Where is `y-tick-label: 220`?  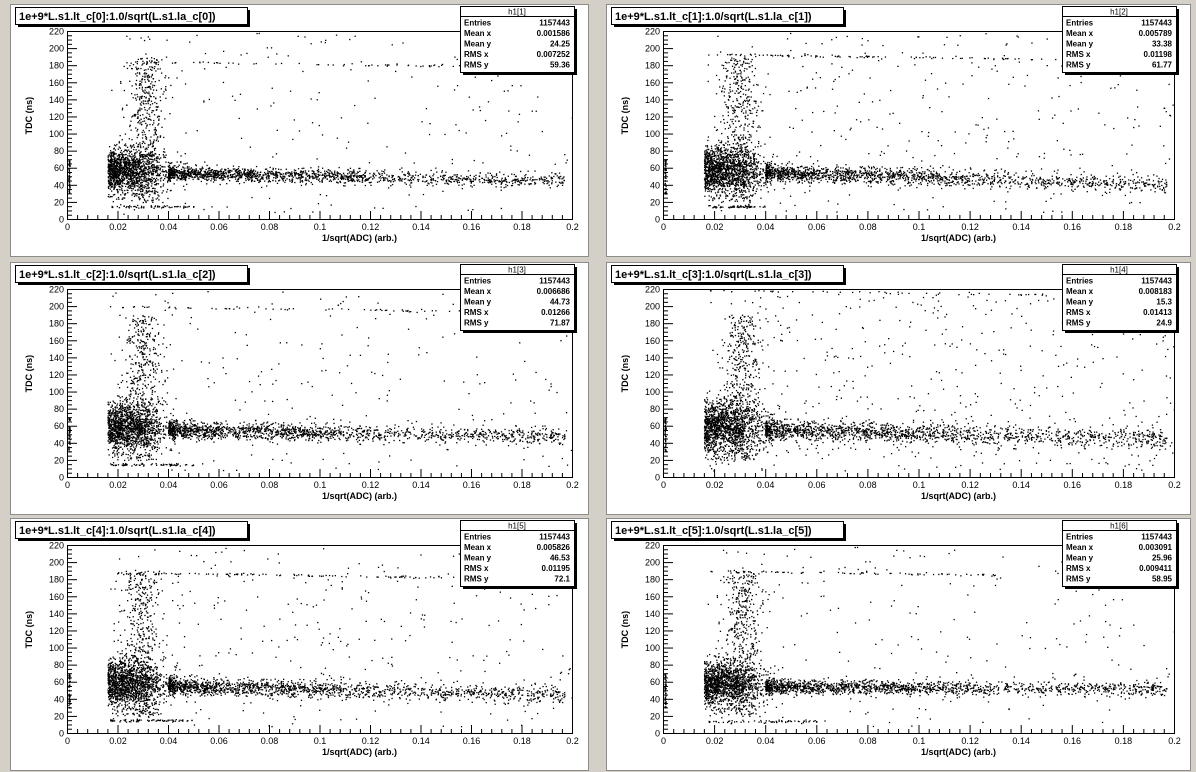
y-tick-label: 220 is located at coordinates (56, 32).